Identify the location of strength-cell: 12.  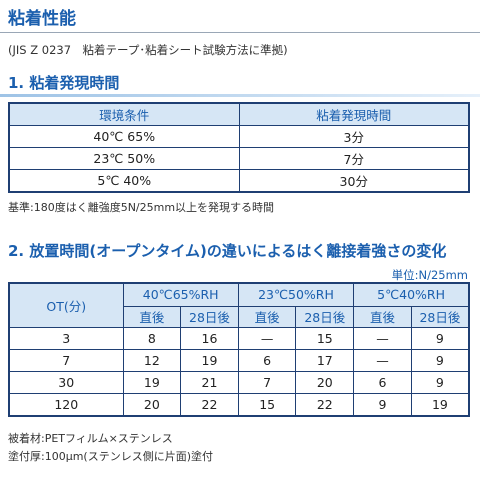
(152, 360).